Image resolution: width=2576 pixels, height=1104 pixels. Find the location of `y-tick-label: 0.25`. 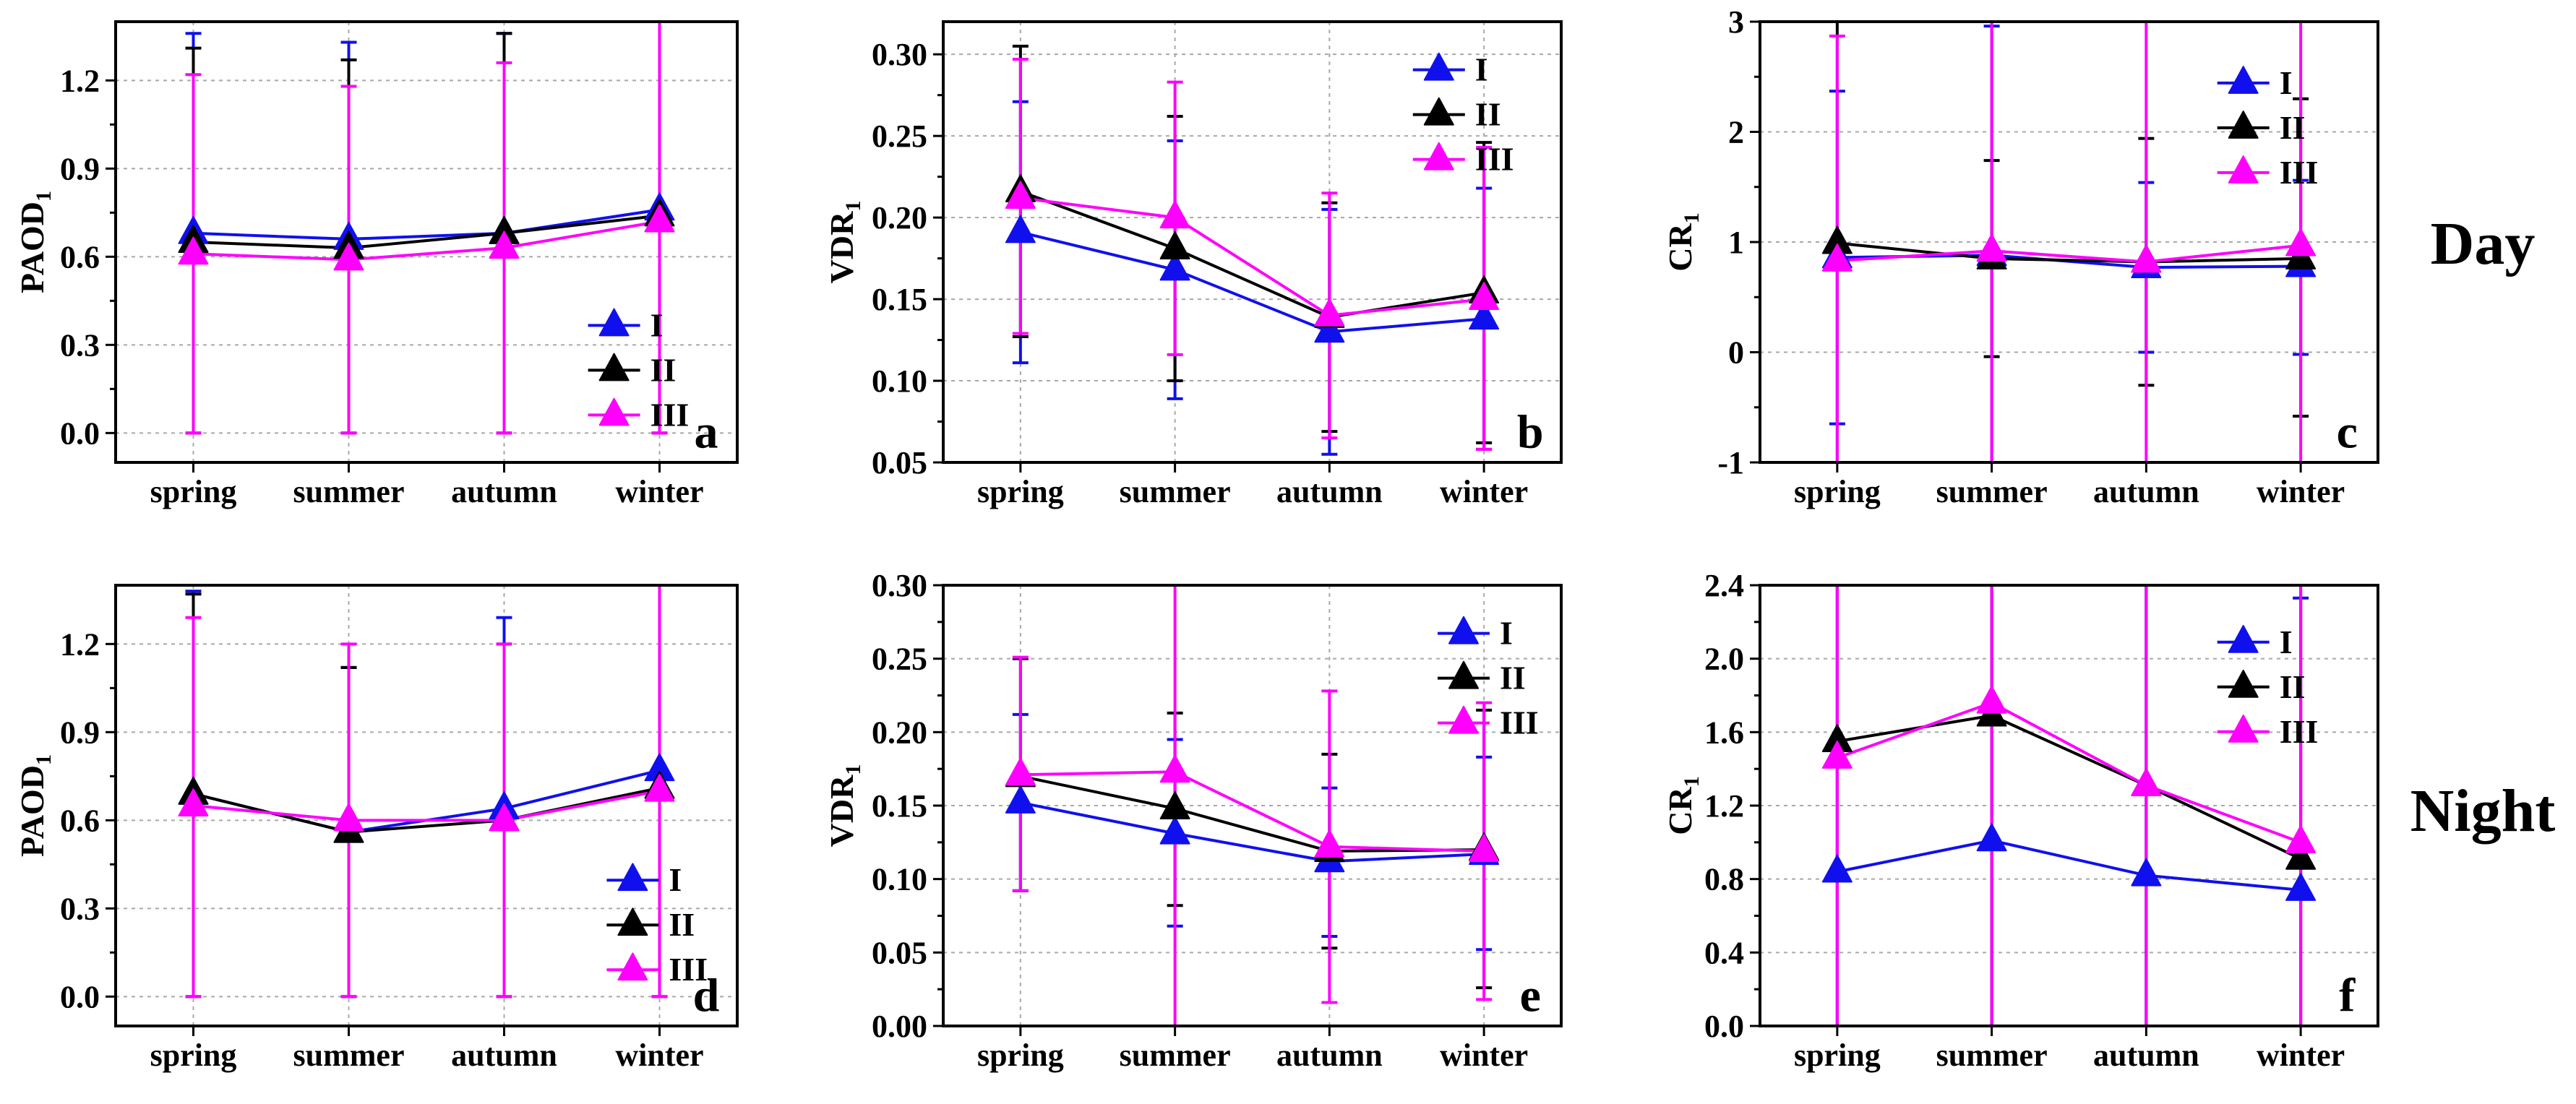

y-tick-label: 0.25 is located at coordinates (900, 136).